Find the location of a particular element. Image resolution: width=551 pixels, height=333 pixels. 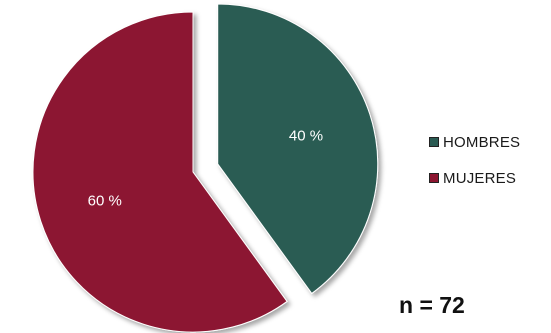

legend-swatch-hombres is located at coordinates (434, 142).